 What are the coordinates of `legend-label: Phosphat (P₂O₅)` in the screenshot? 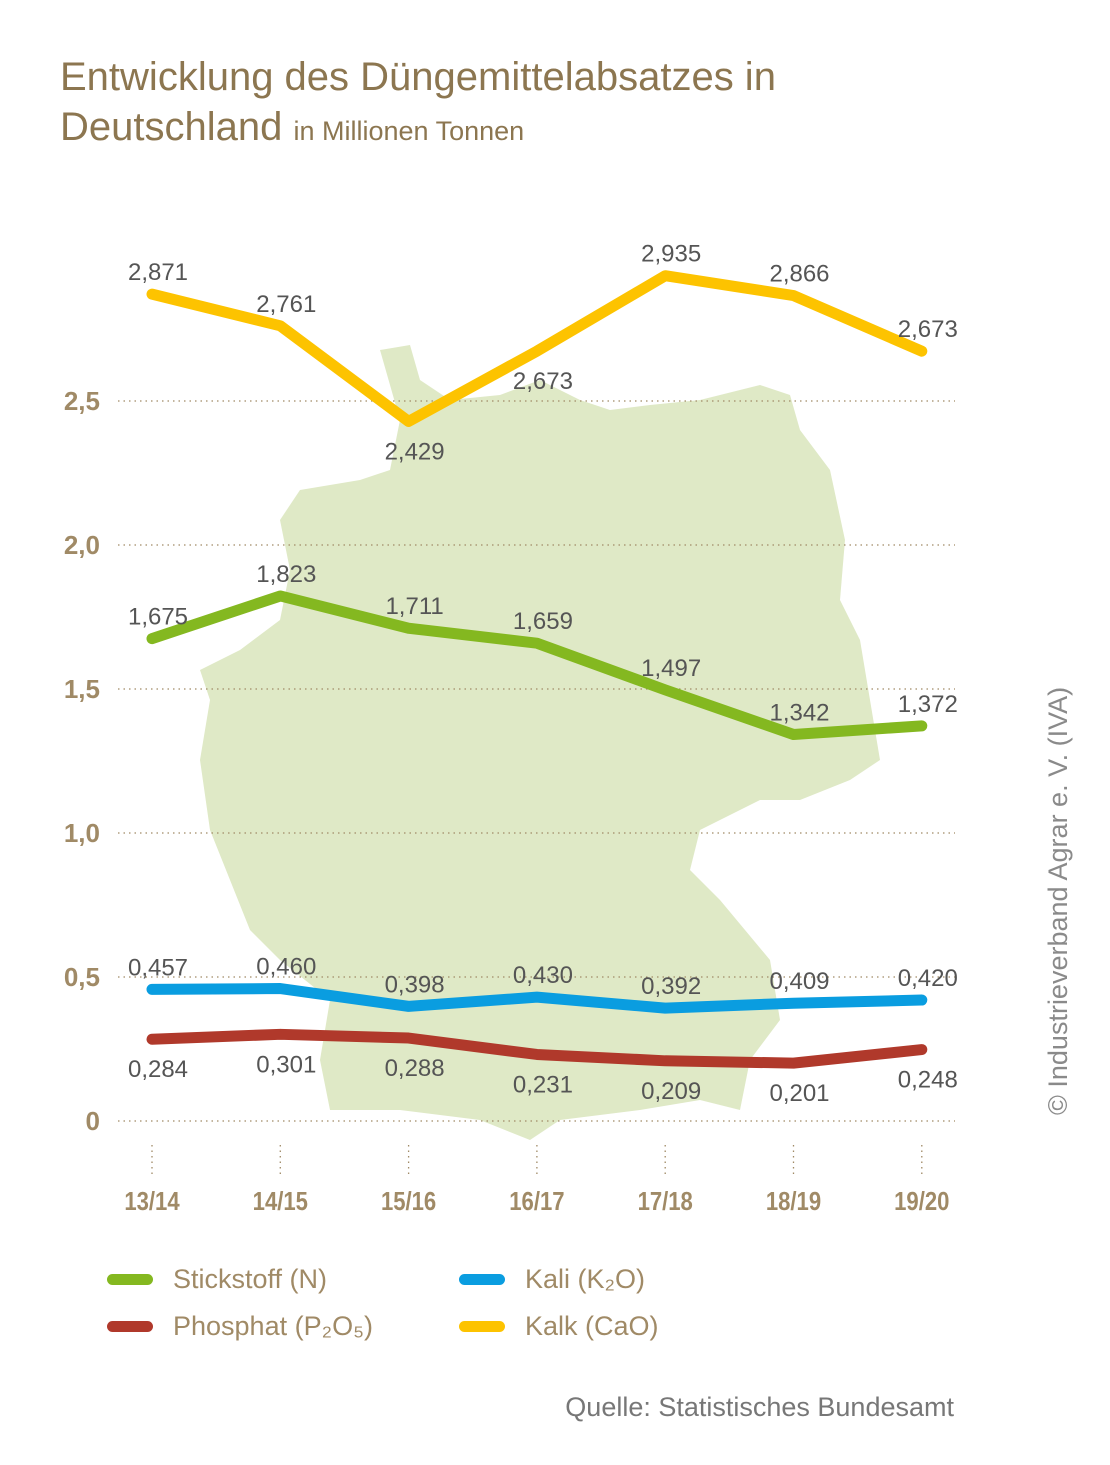 It's located at (273, 1326).